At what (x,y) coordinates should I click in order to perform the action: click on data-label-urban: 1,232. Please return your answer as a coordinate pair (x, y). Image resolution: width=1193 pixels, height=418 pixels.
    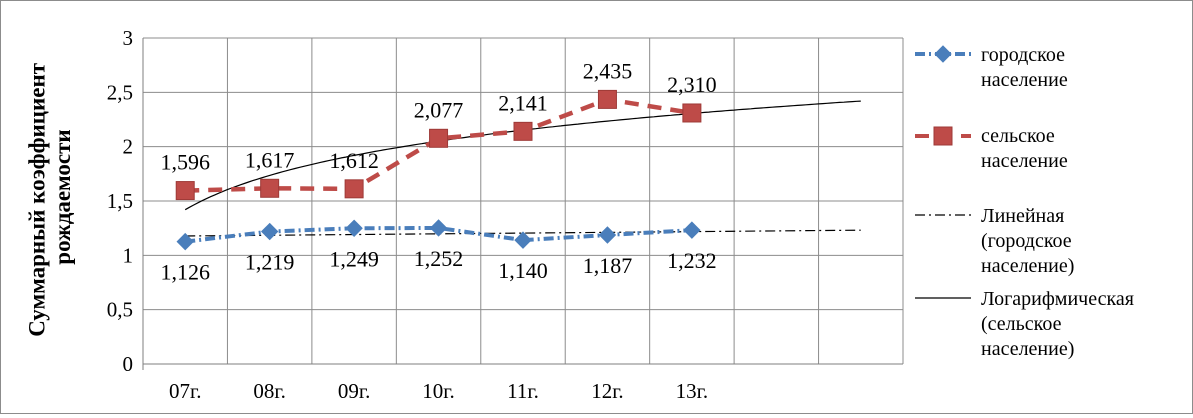
    Looking at the image, I should click on (692, 260).